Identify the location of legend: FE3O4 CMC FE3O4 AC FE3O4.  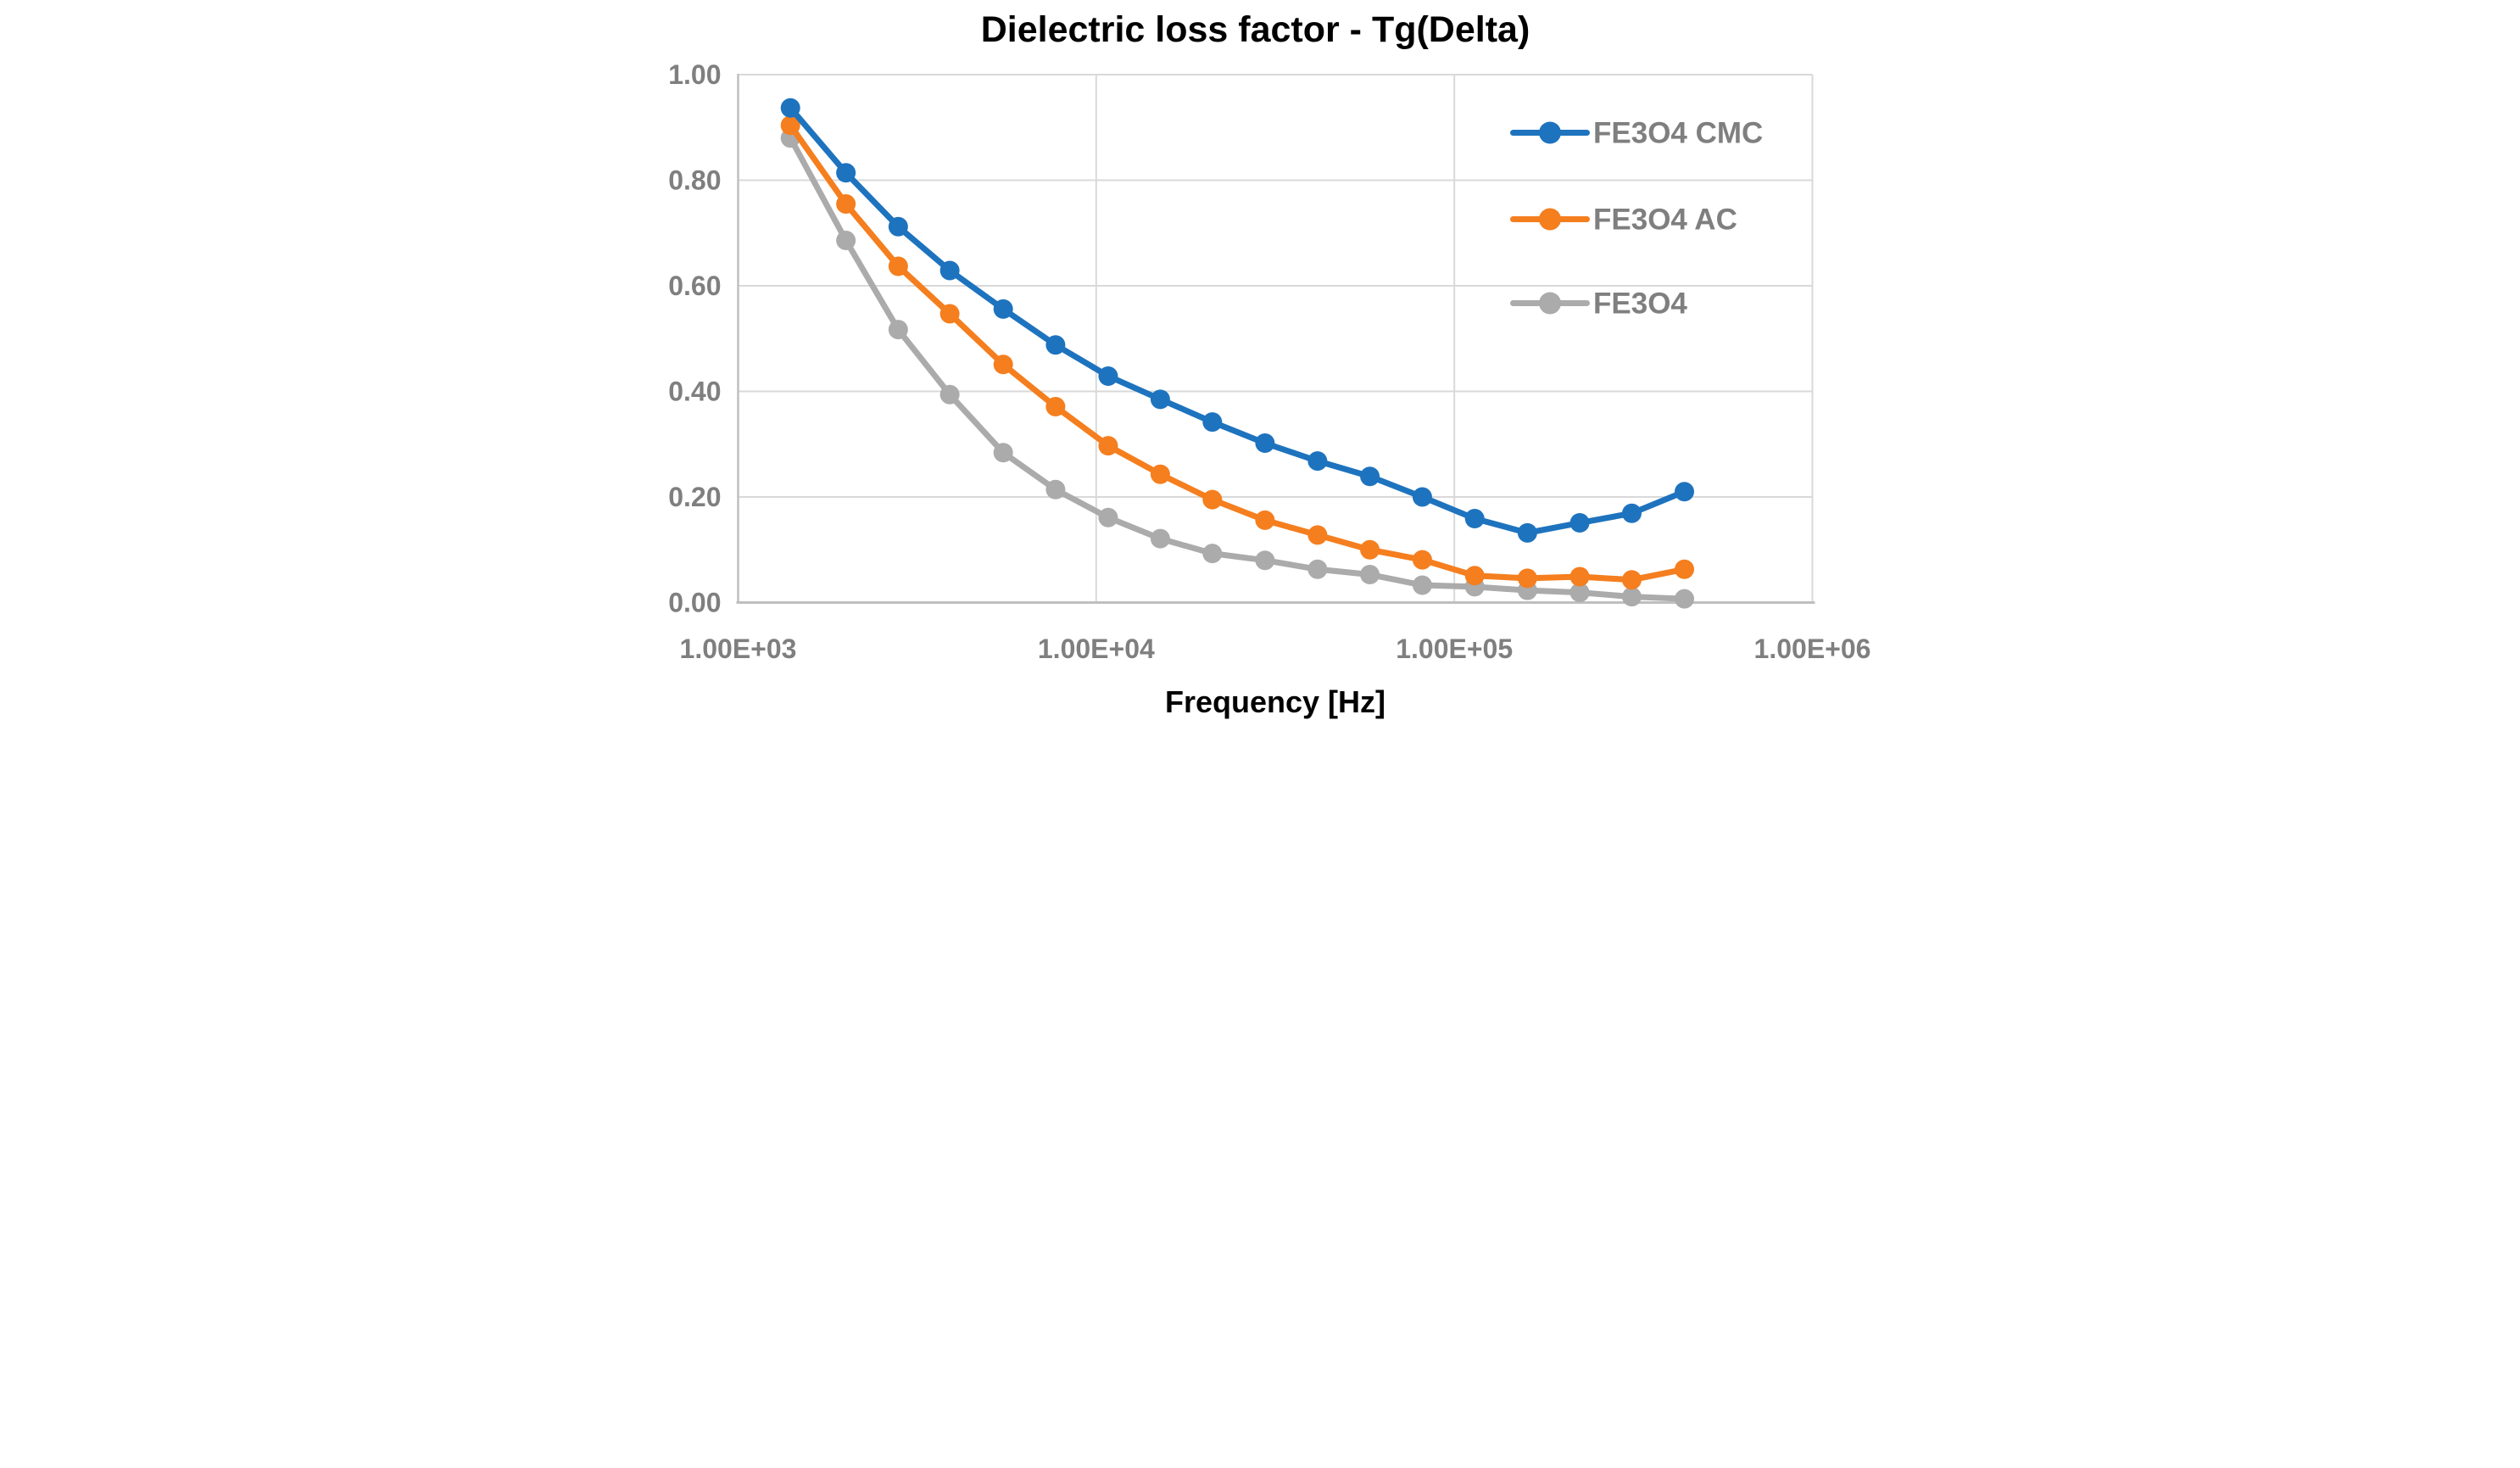
(1636, 219).